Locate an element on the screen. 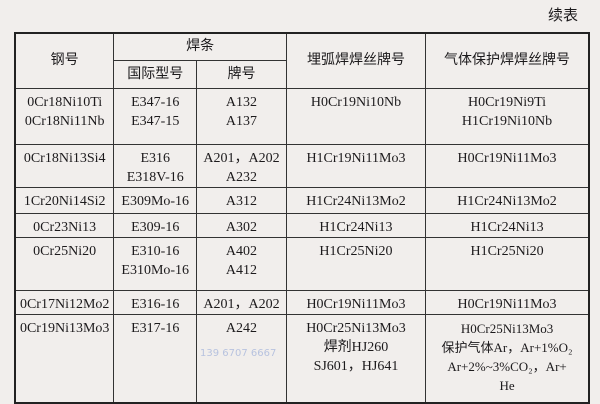 The image size is (600, 404). cell-saw: H1Cr25Ni20 is located at coordinates (356, 263).